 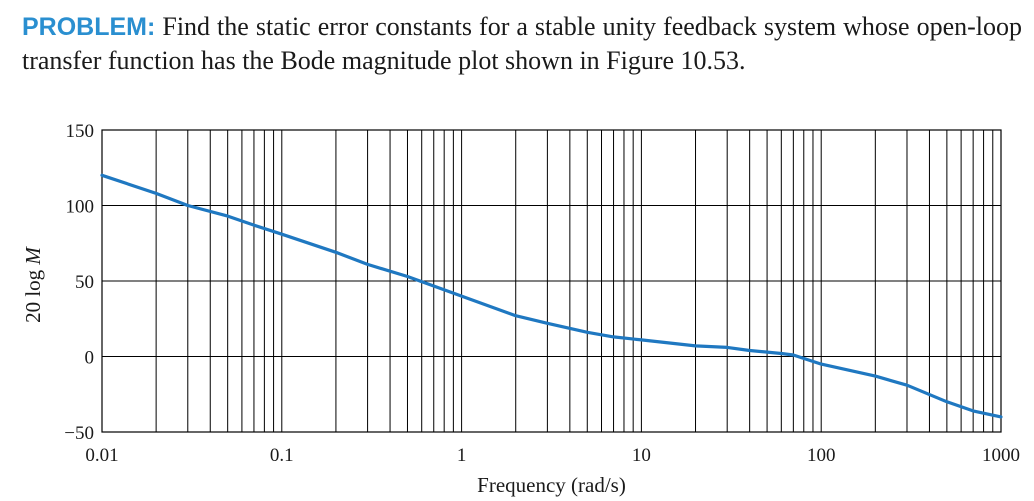 What do you see at coordinates (552, 455) in the screenshot?
I see `x-tick-labels: 0.01 0.1 1 10 100 1000` at bounding box center [552, 455].